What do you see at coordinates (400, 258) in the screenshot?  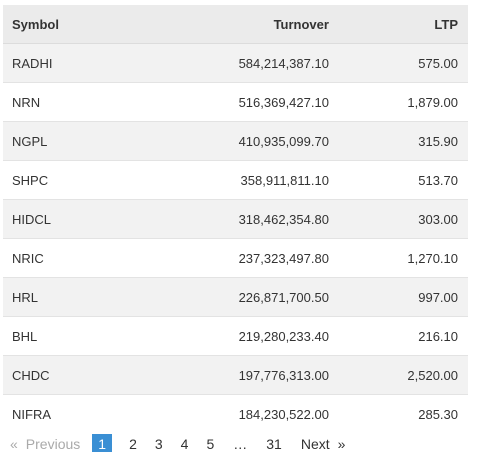 I see `cell-ltp: 1,270.10` at bounding box center [400, 258].